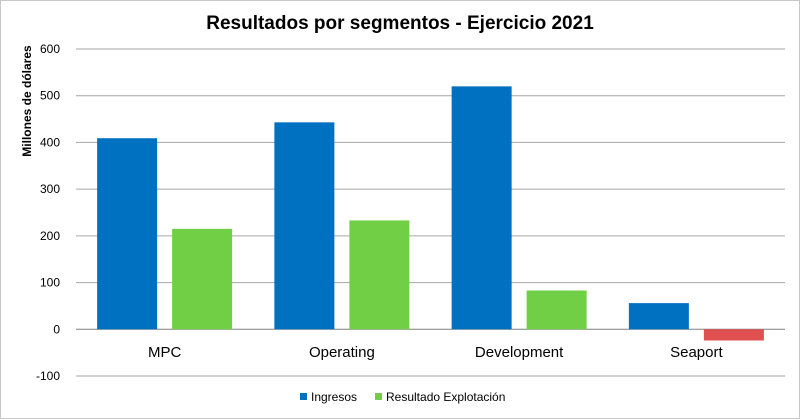  Describe the element at coordinates (445, 397) in the screenshot. I see `legend-label: Resultado Explotación` at that location.